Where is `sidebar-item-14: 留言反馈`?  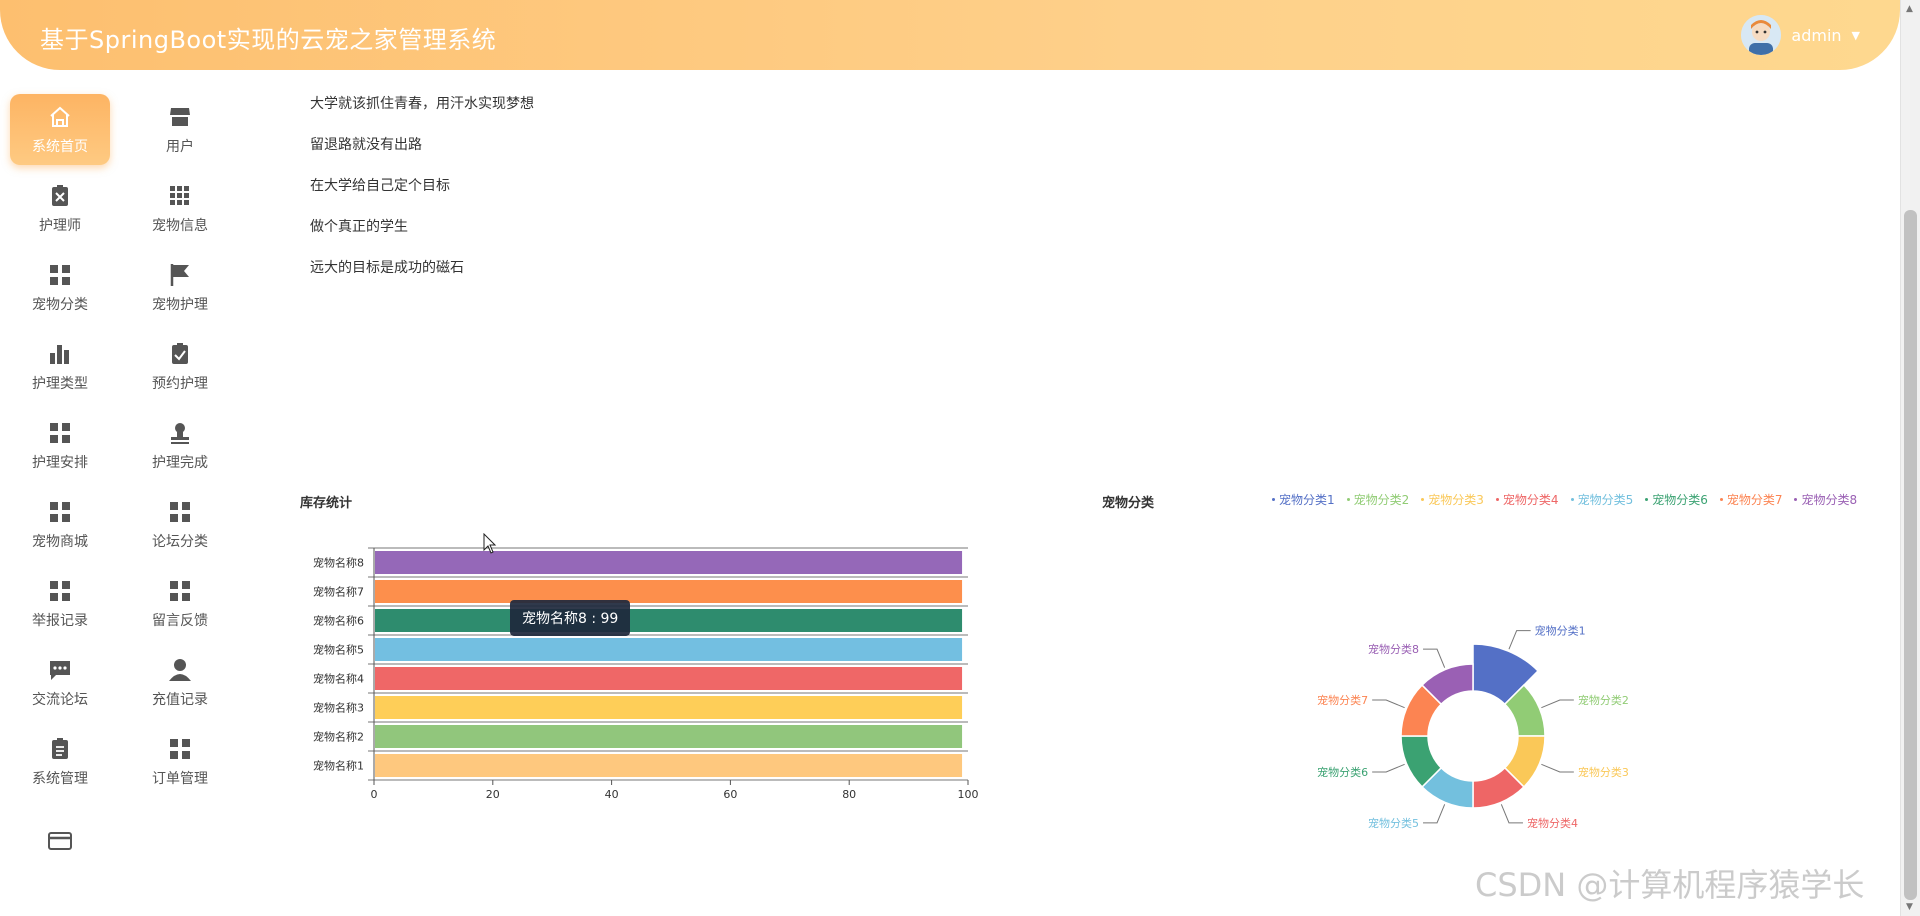
sidebar-item-14: 留言反馈 is located at coordinates (180, 603).